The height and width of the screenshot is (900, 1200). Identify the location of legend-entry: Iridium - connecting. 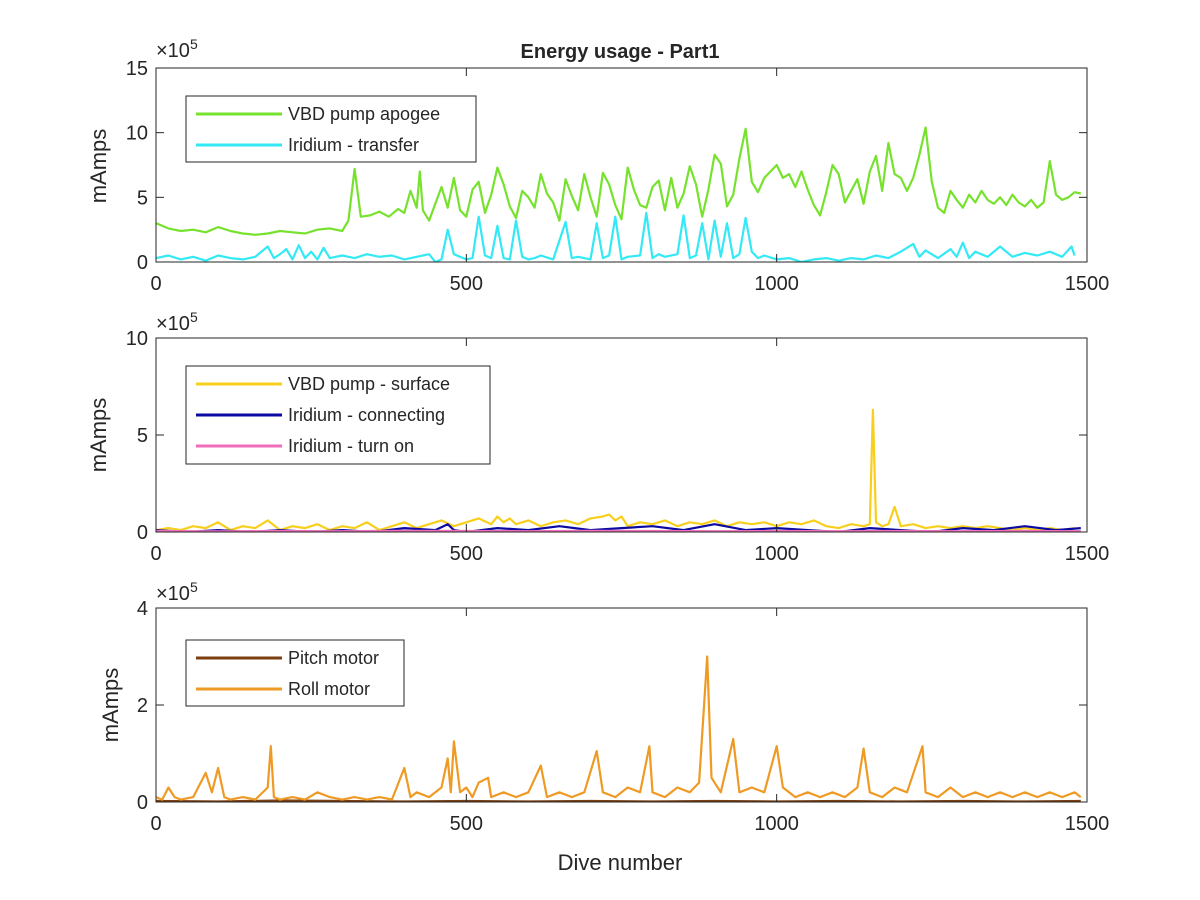
(366, 415).